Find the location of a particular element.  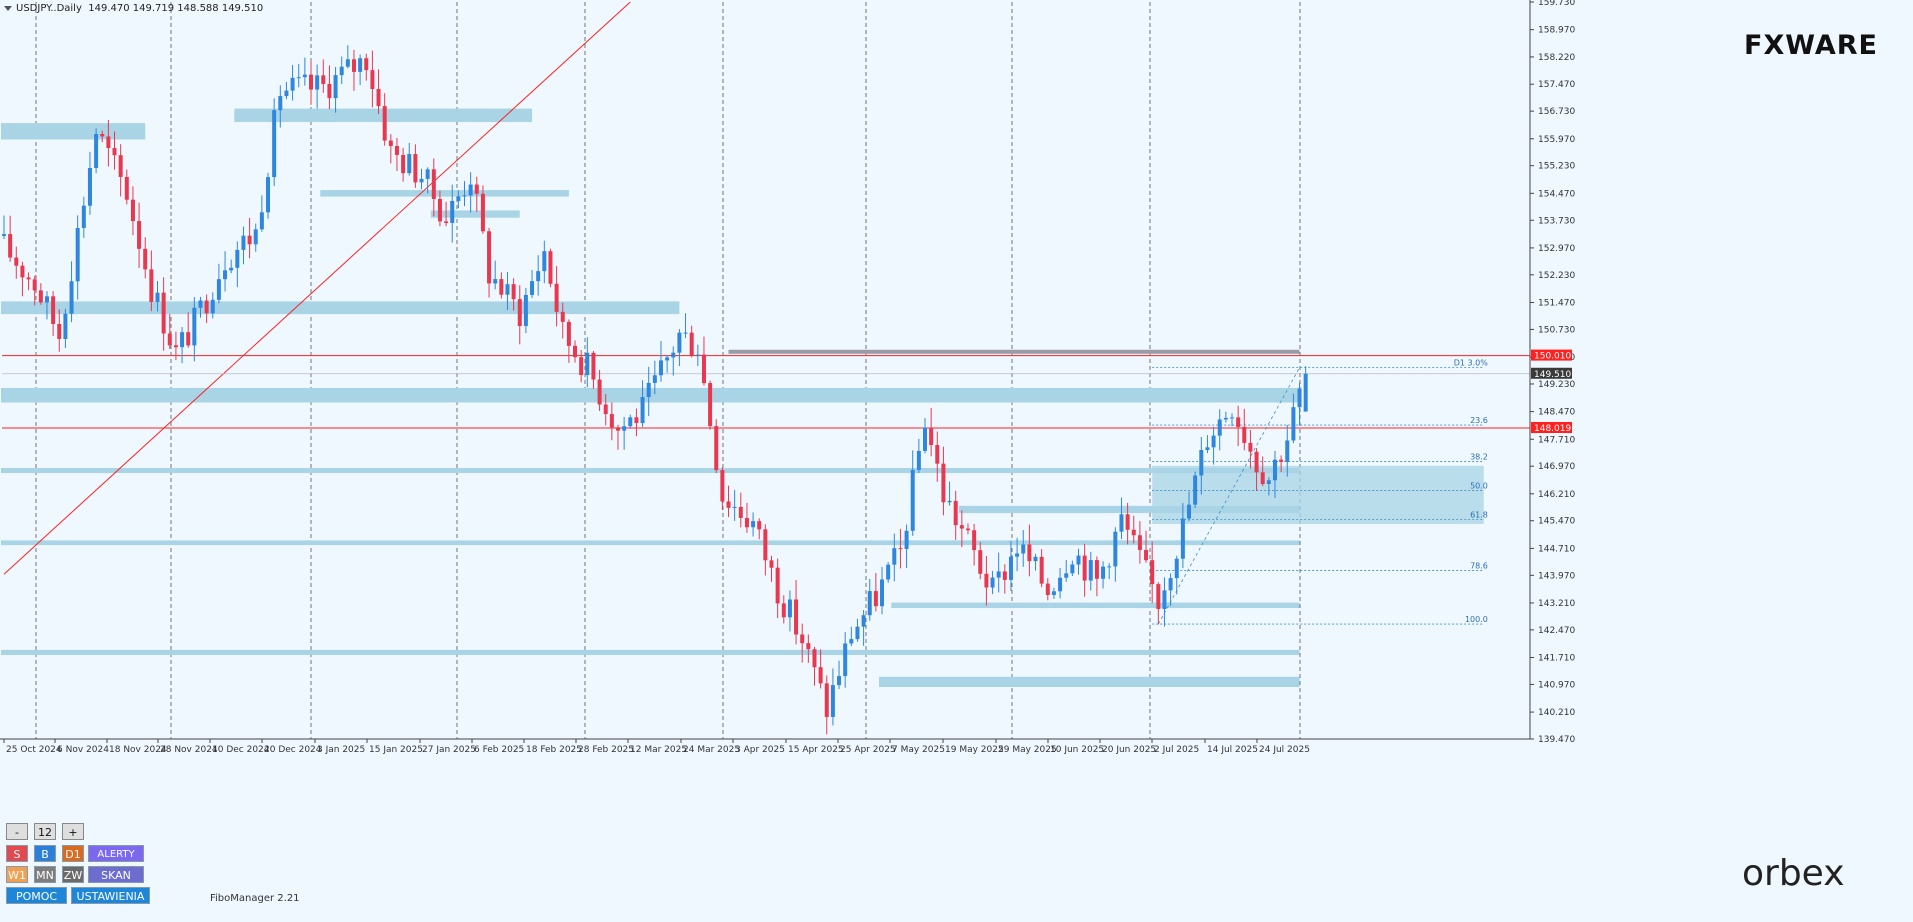

alerts-button: ALERTY is located at coordinates (116, 853).